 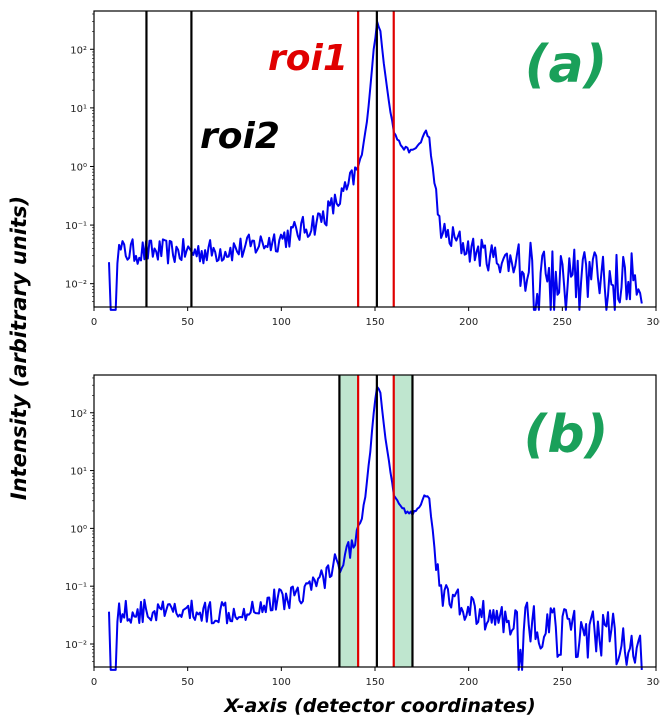 What do you see at coordinates (566, 65) in the screenshot?
I see `panel-label: (a)` at bounding box center [566, 65].